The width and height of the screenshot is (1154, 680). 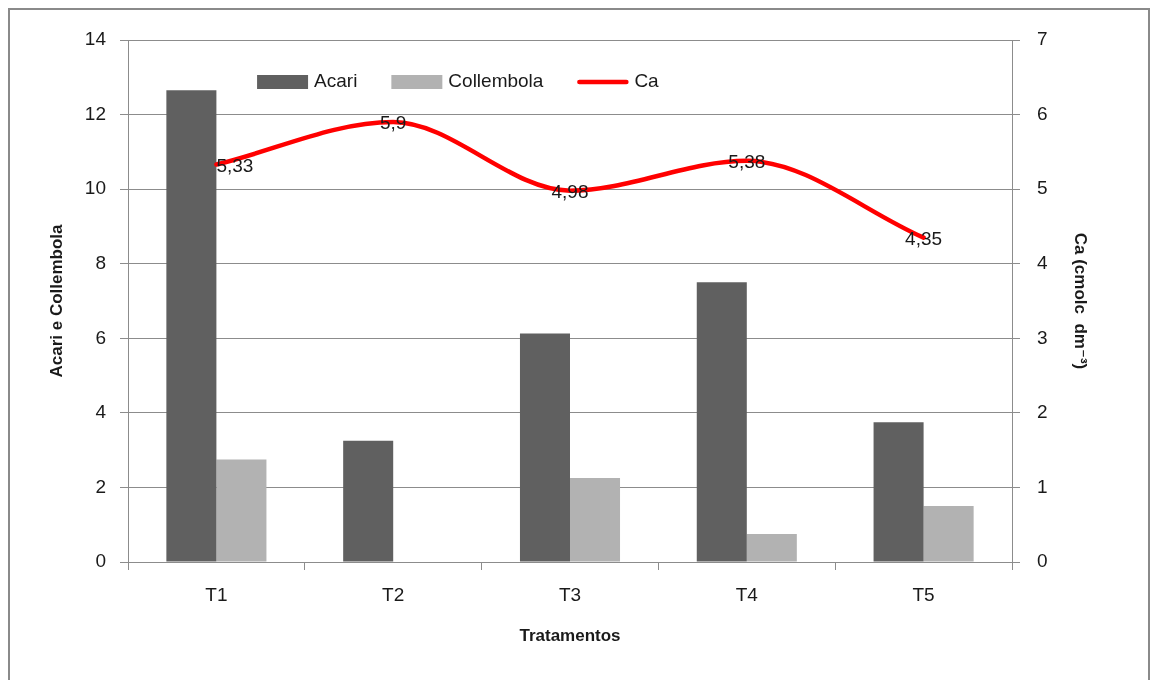 I want to click on y2-tick-label: 6, so click(x=1042, y=113).